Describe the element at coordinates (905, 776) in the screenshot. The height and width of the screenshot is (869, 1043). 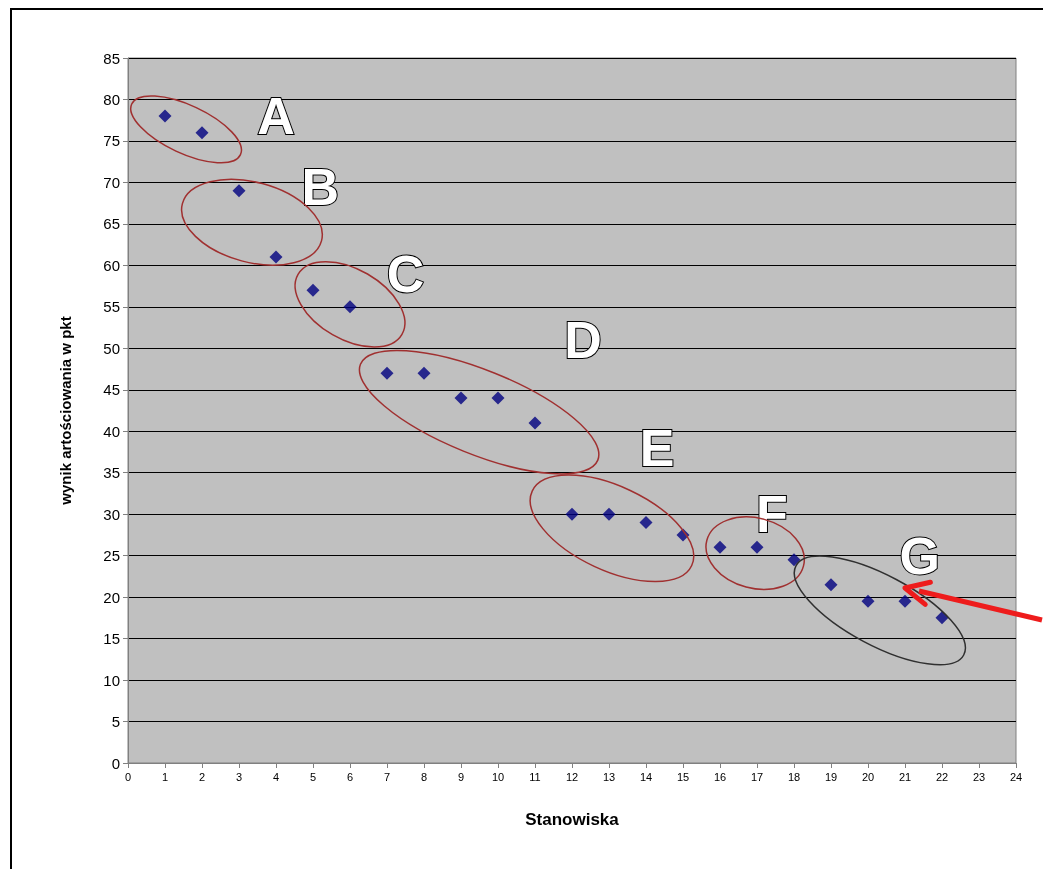
I see `x-tick-label: 21` at that location.